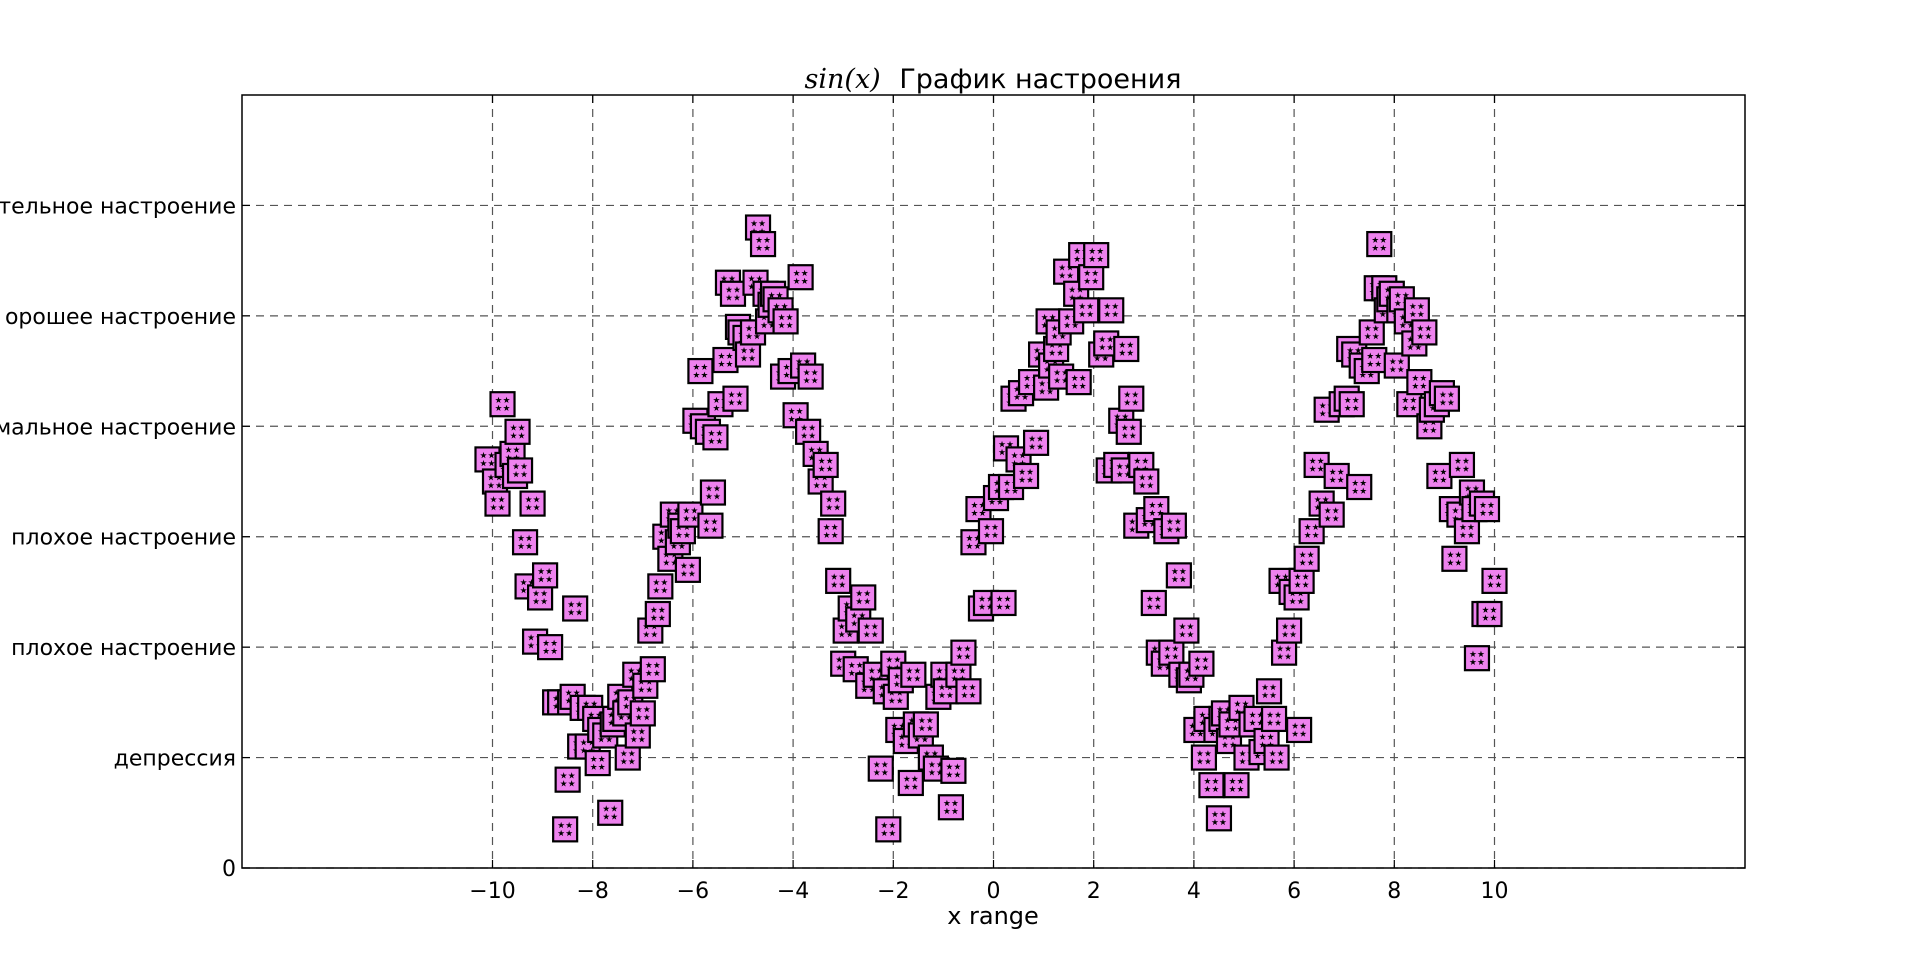 This screenshot has width=1920, height=956. I want to click on y-tick-label: орошее настроение, so click(120, 317).